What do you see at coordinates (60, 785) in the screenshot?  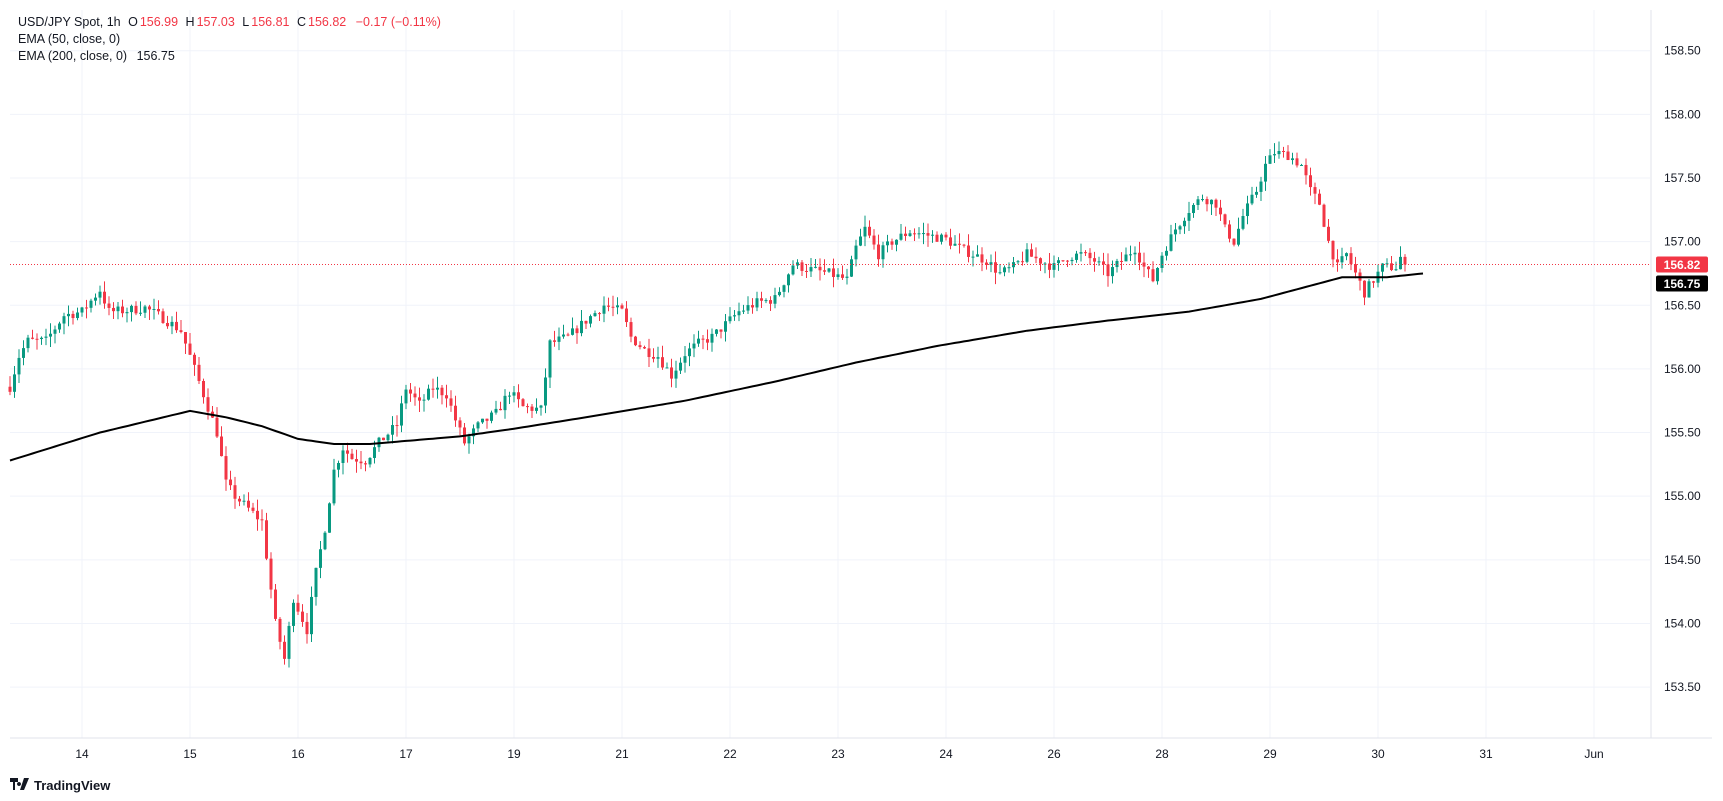 I see `tradingview-watermark: TradingView` at bounding box center [60, 785].